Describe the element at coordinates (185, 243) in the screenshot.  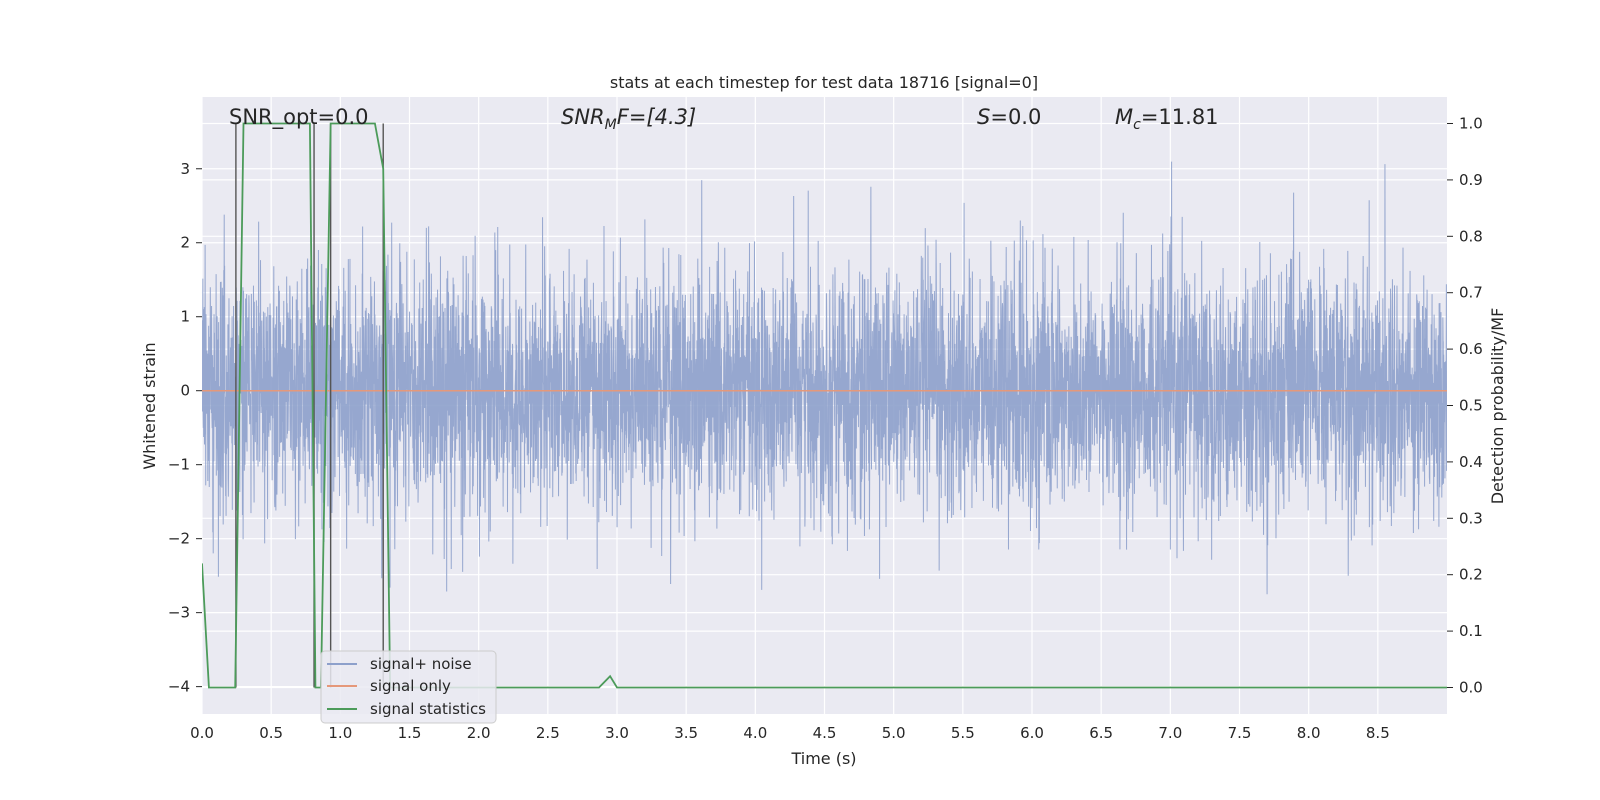
I see `y-left-tick-label: 2` at that location.